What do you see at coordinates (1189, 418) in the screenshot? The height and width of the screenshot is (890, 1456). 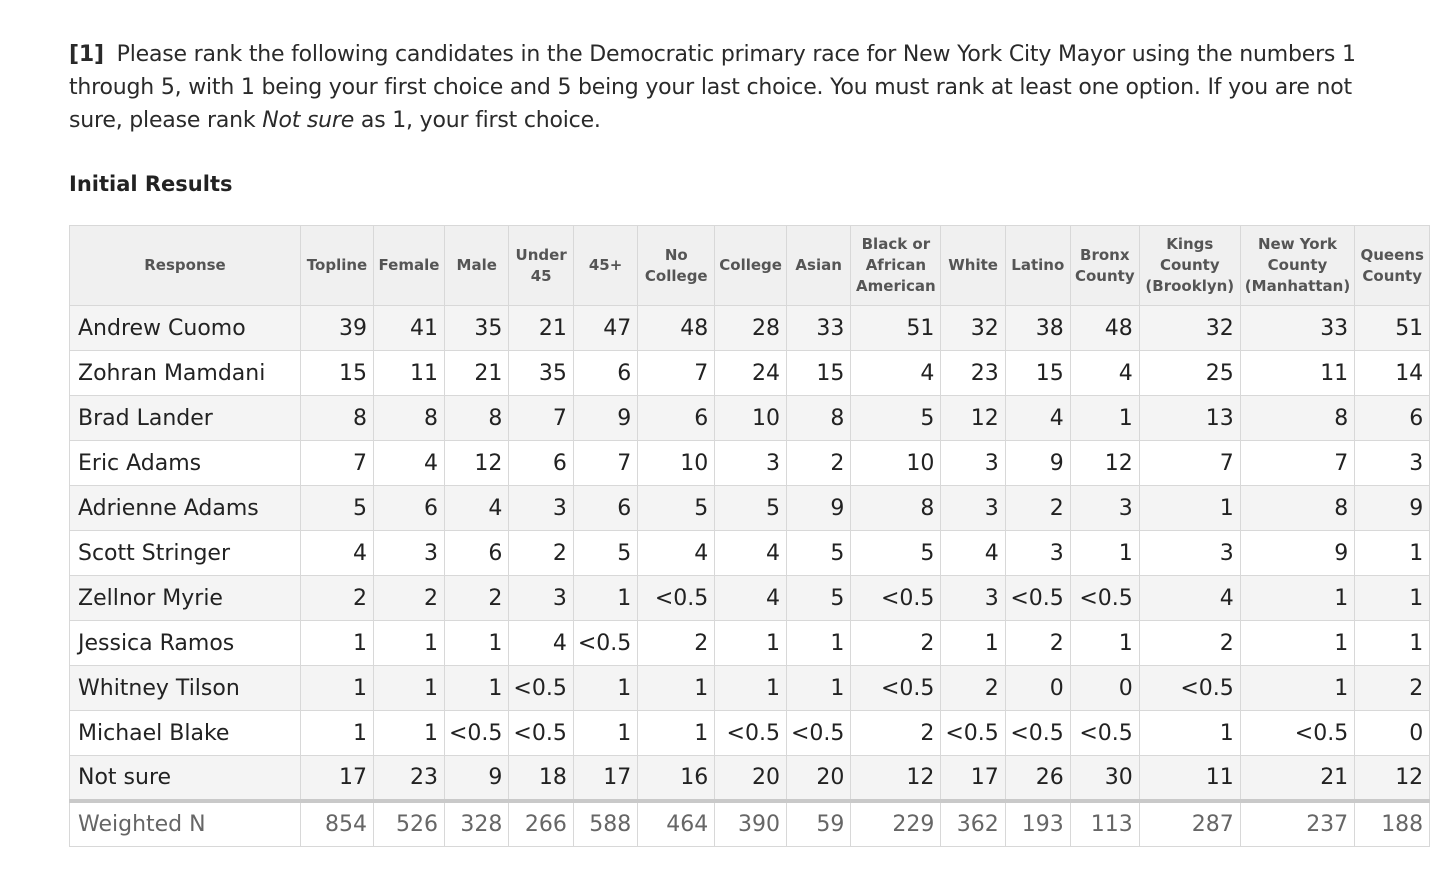 I see `table-cell: 13` at bounding box center [1189, 418].